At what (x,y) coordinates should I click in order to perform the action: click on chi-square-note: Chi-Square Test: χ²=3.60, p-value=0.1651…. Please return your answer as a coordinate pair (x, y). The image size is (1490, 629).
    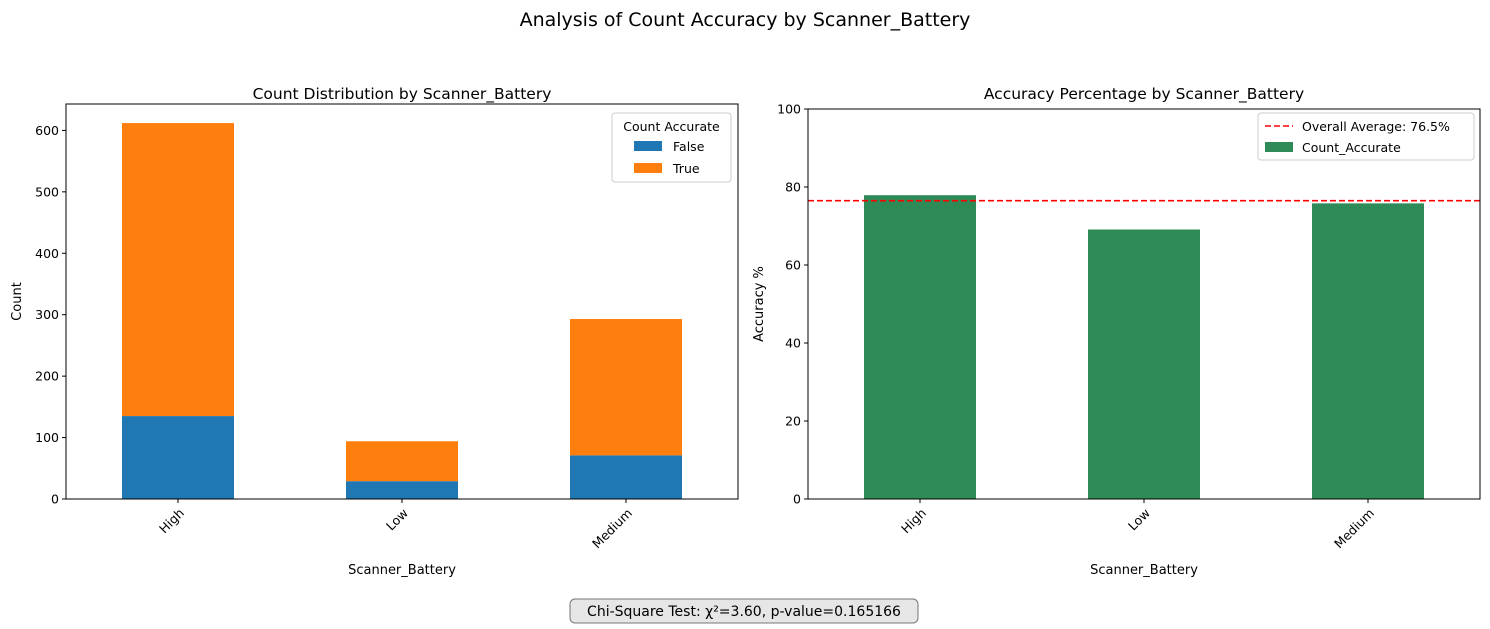
    Looking at the image, I should click on (744, 611).